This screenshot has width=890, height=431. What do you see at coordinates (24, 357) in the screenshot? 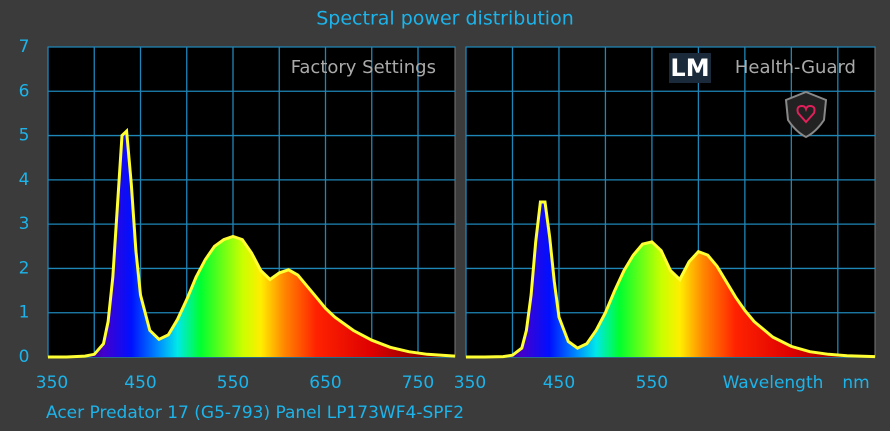
I see `y-tick-label: 0` at bounding box center [24, 357].